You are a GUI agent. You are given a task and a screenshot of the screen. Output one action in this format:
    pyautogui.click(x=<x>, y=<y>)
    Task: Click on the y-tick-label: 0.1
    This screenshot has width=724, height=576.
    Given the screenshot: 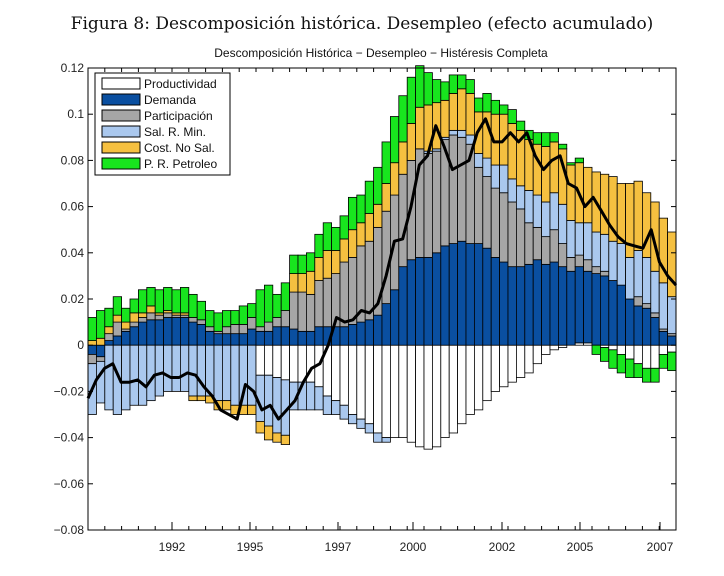 What is the action you would take?
    pyautogui.click(x=75, y=114)
    